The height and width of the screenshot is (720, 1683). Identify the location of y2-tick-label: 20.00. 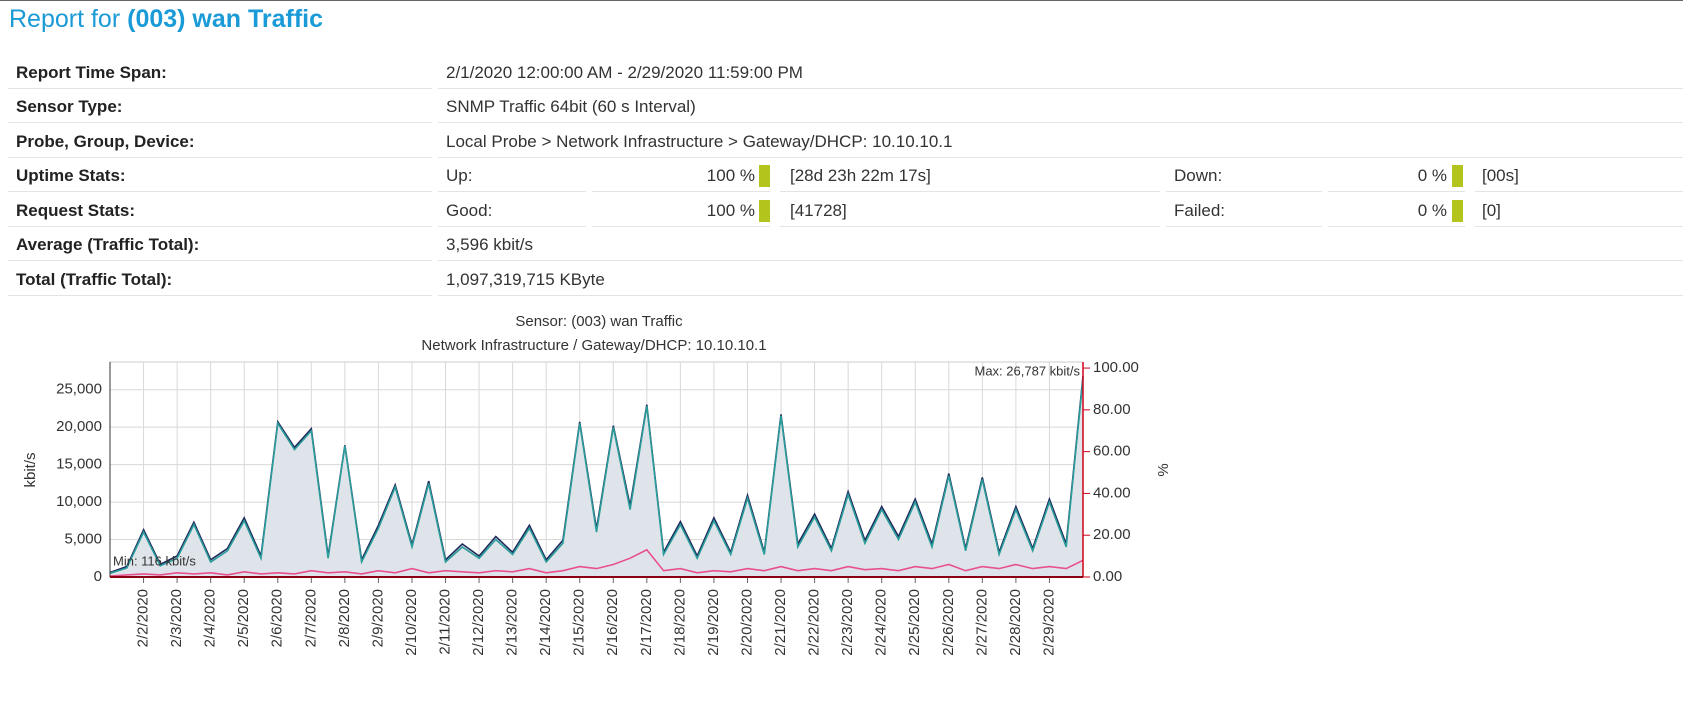
(1112, 534).